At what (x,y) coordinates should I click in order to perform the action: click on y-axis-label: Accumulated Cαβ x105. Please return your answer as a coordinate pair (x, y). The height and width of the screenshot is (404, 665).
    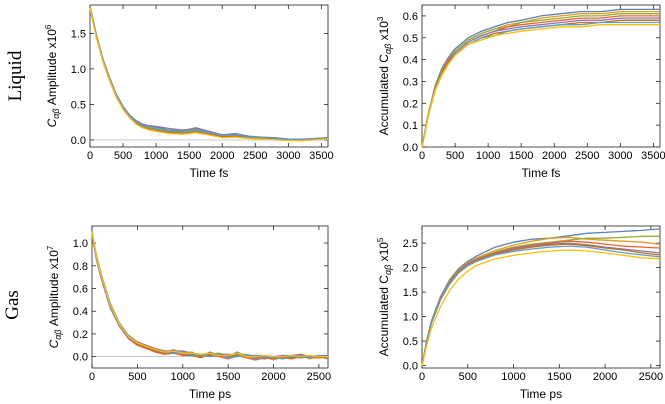
    Looking at the image, I should click on (384, 296).